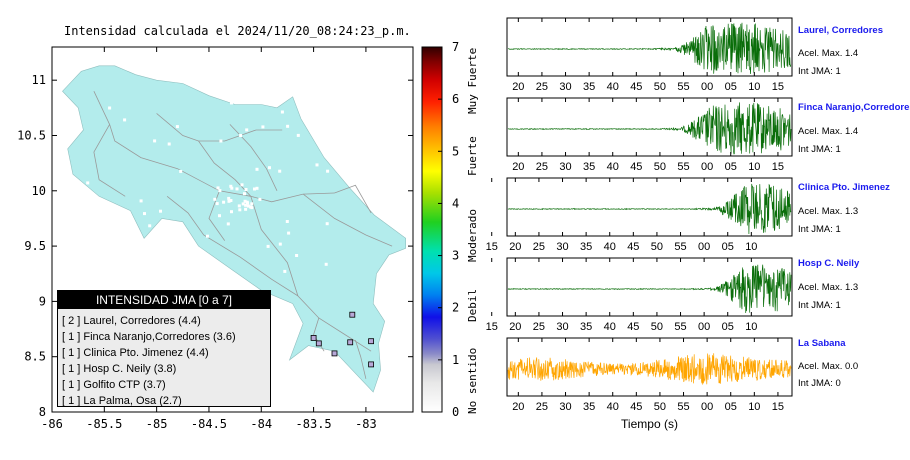 The width and height of the screenshot is (910, 460). Describe the element at coordinates (149, 337) in the screenshot. I see `legend-item: [ 1 ] Finca Naranjo,Corredores (3.6)` at that location.